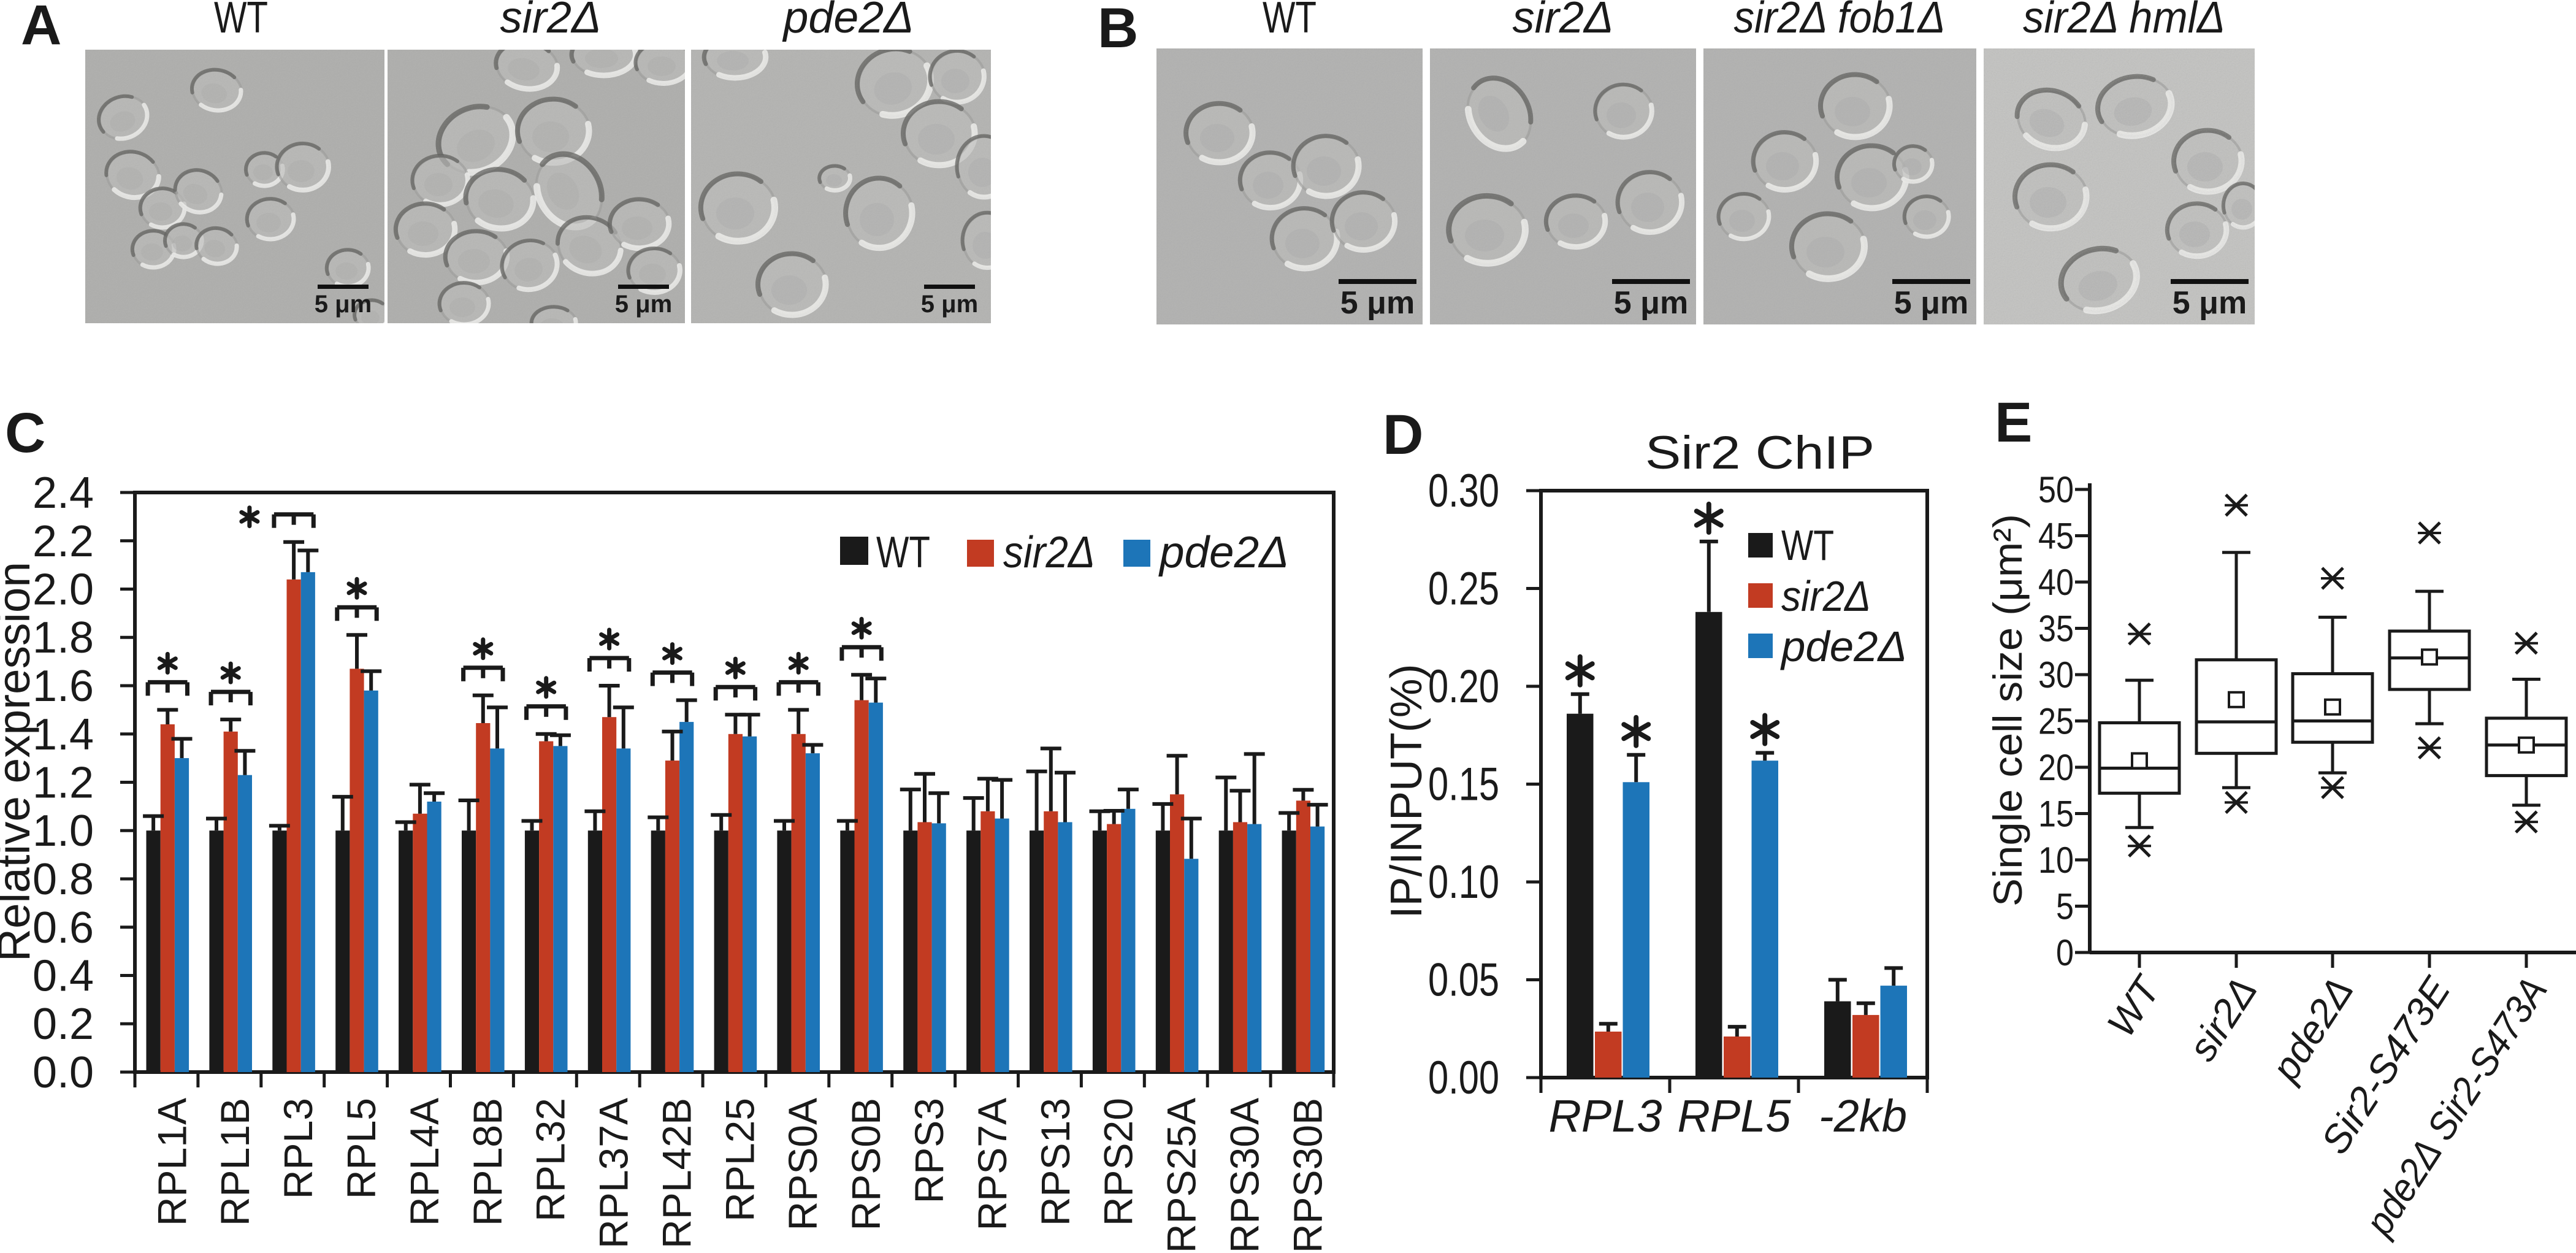 The image size is (2576, 1253). I want to click on svg-text: RPS0B, so click(866, 1164).